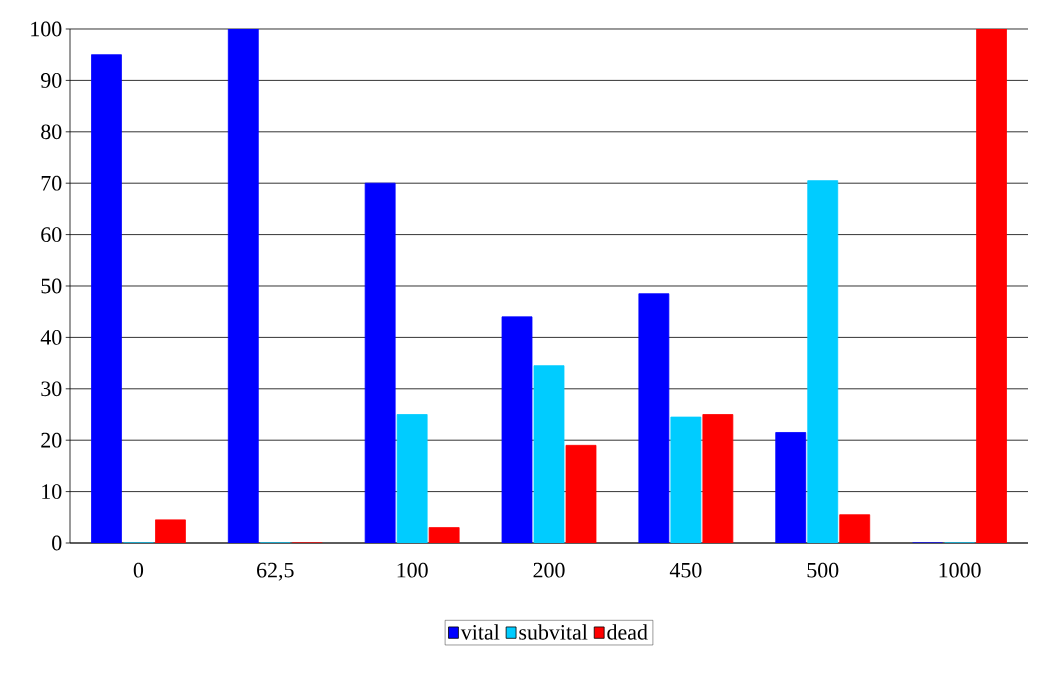 The image size is (1040, 677). Describe the element at coordinates (51, 286) in the screenshot. I see `y-tick-label: 50` at that location.